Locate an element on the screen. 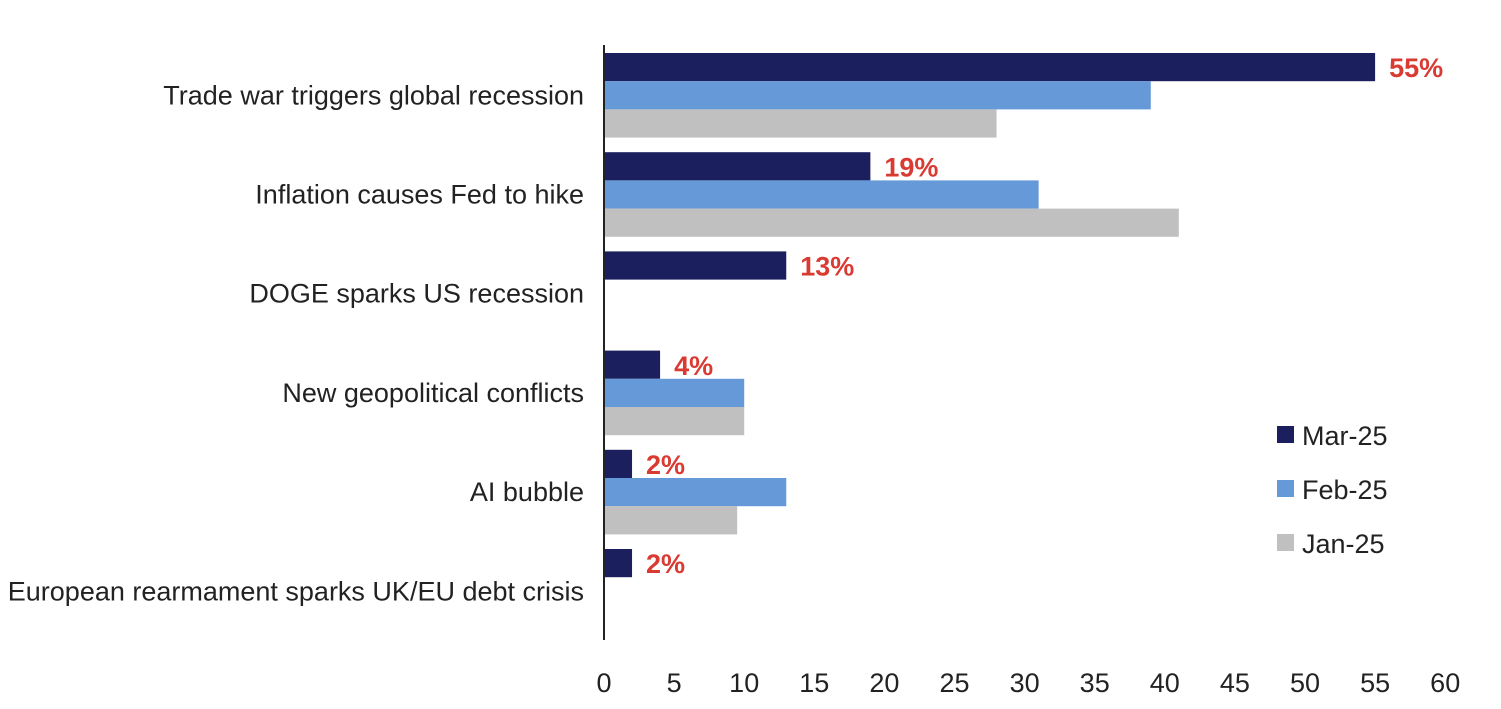  x-tick-label-1: 5 is located at coordinates (674, 683).